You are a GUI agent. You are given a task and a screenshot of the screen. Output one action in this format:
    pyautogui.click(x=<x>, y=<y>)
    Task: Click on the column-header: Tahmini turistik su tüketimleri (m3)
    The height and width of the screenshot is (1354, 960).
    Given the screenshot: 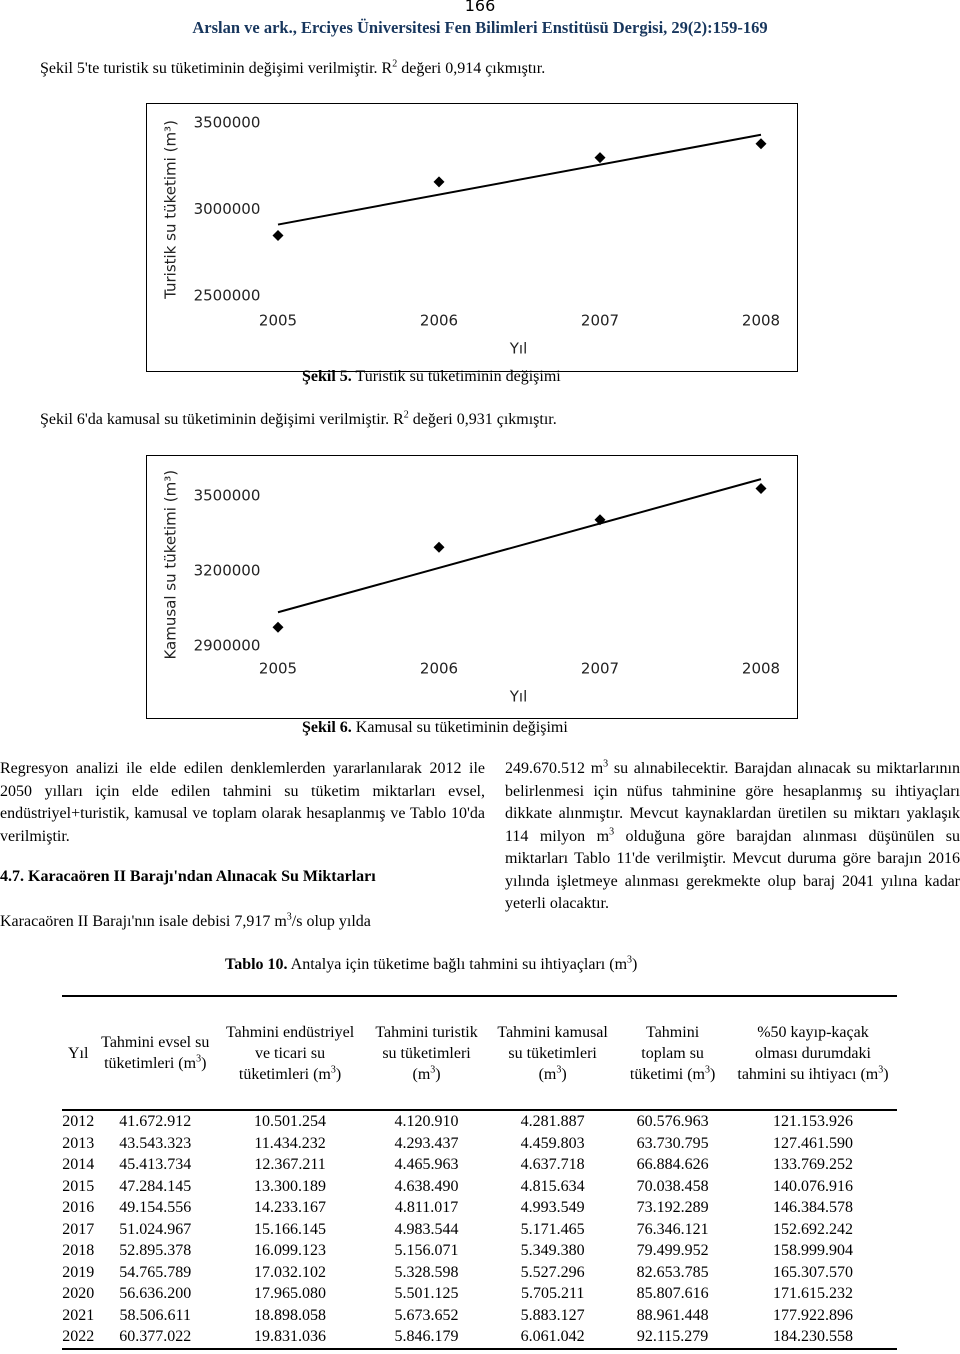 What is the action you would take?
    pyautogui.click(x=427, y=1053)
    